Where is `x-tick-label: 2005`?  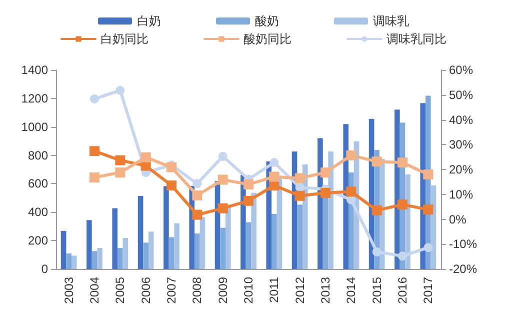 x-tick-label: 2005 is located at coordinates (120, 290).